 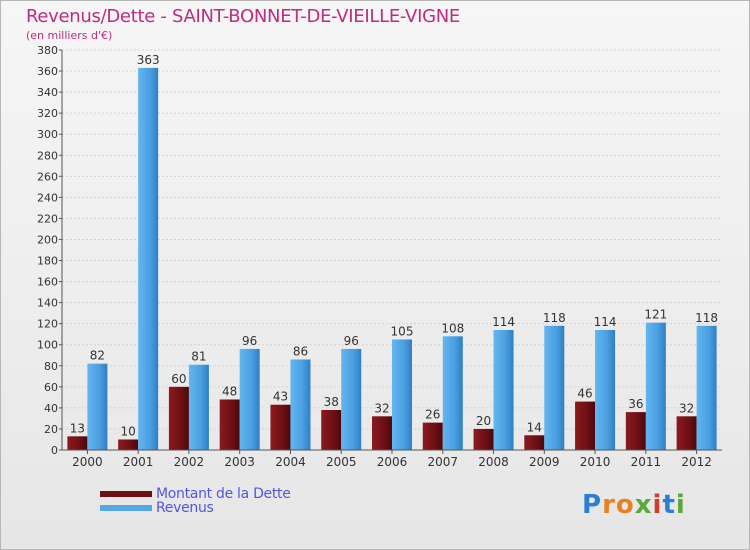 I want to click on x-tick-label: 2005, so click(x=341, y=462).